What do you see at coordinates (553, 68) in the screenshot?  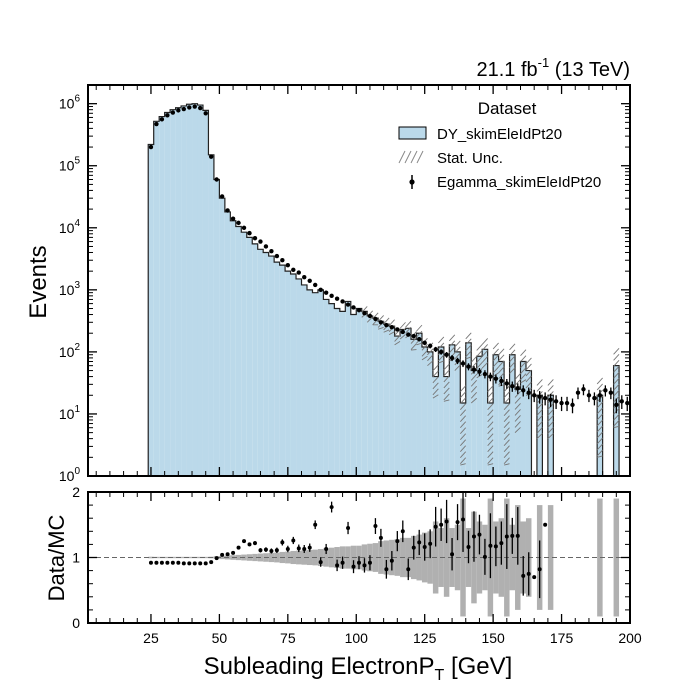 I see `lumi-label: 21.1 fb-1 (13 TeV)` at bounding box center [553, 68].